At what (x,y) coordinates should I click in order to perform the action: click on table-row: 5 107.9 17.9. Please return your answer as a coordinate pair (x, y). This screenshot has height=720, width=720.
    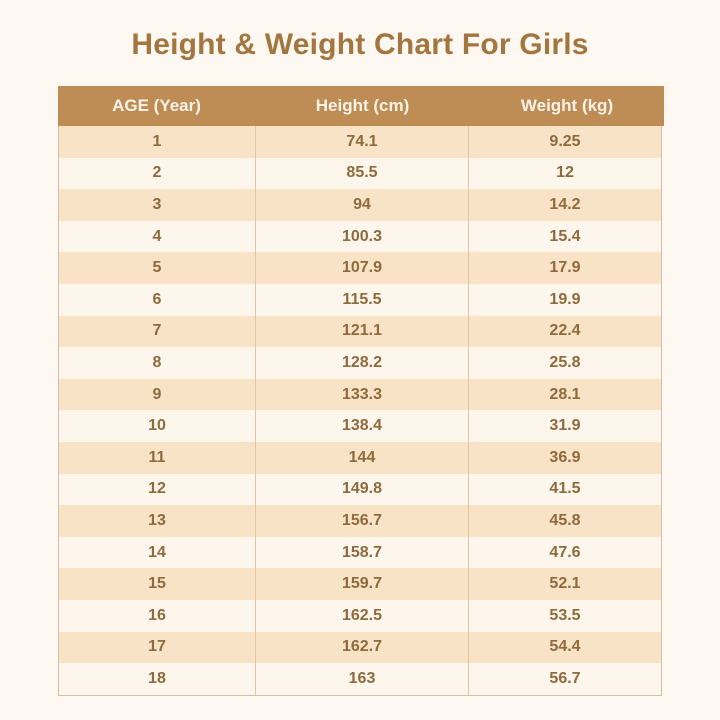
    Looking at the image, I should click on (360, 268).